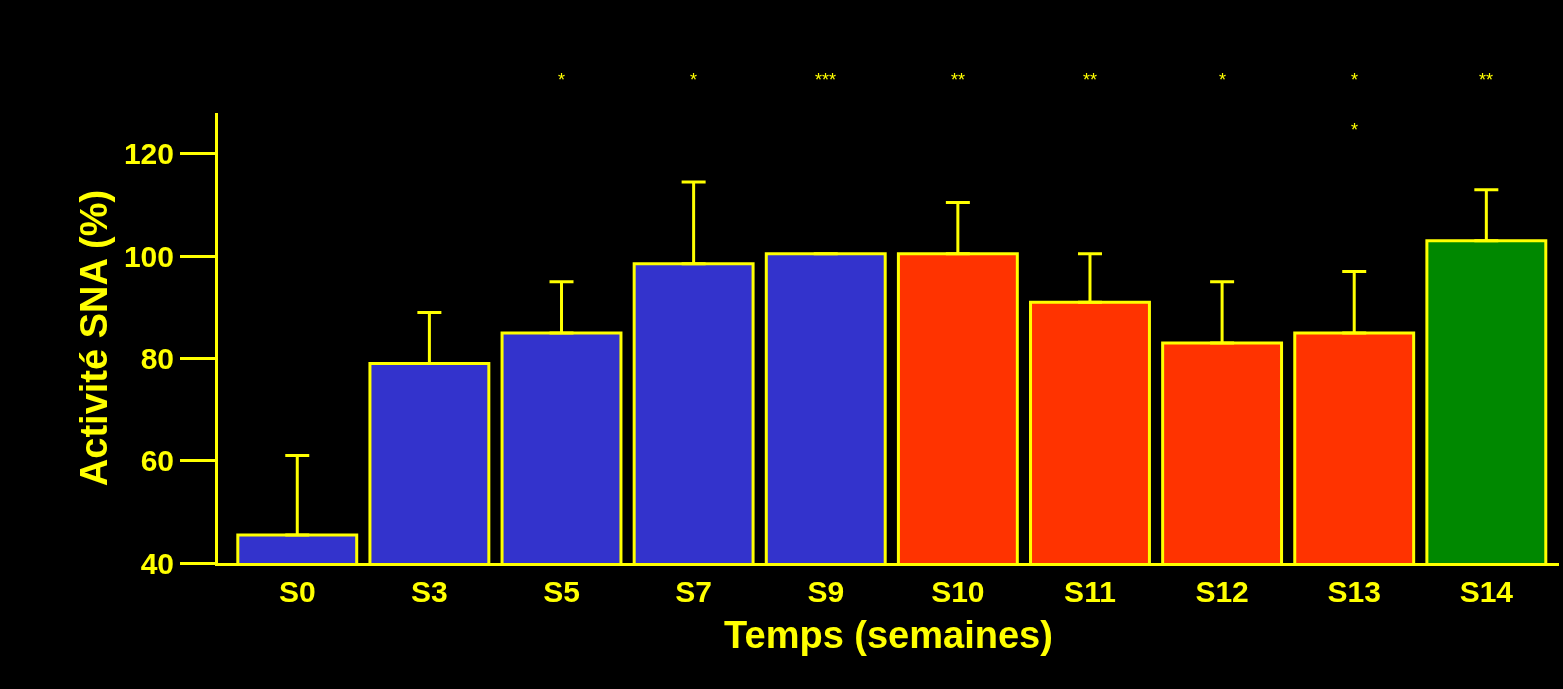 The width and height of the screenshot is (1563, 689). What do you see at coordinates (157, 461) in the screenshot?
I see `y-tick-label: 60` at bounding box center [157, 461].